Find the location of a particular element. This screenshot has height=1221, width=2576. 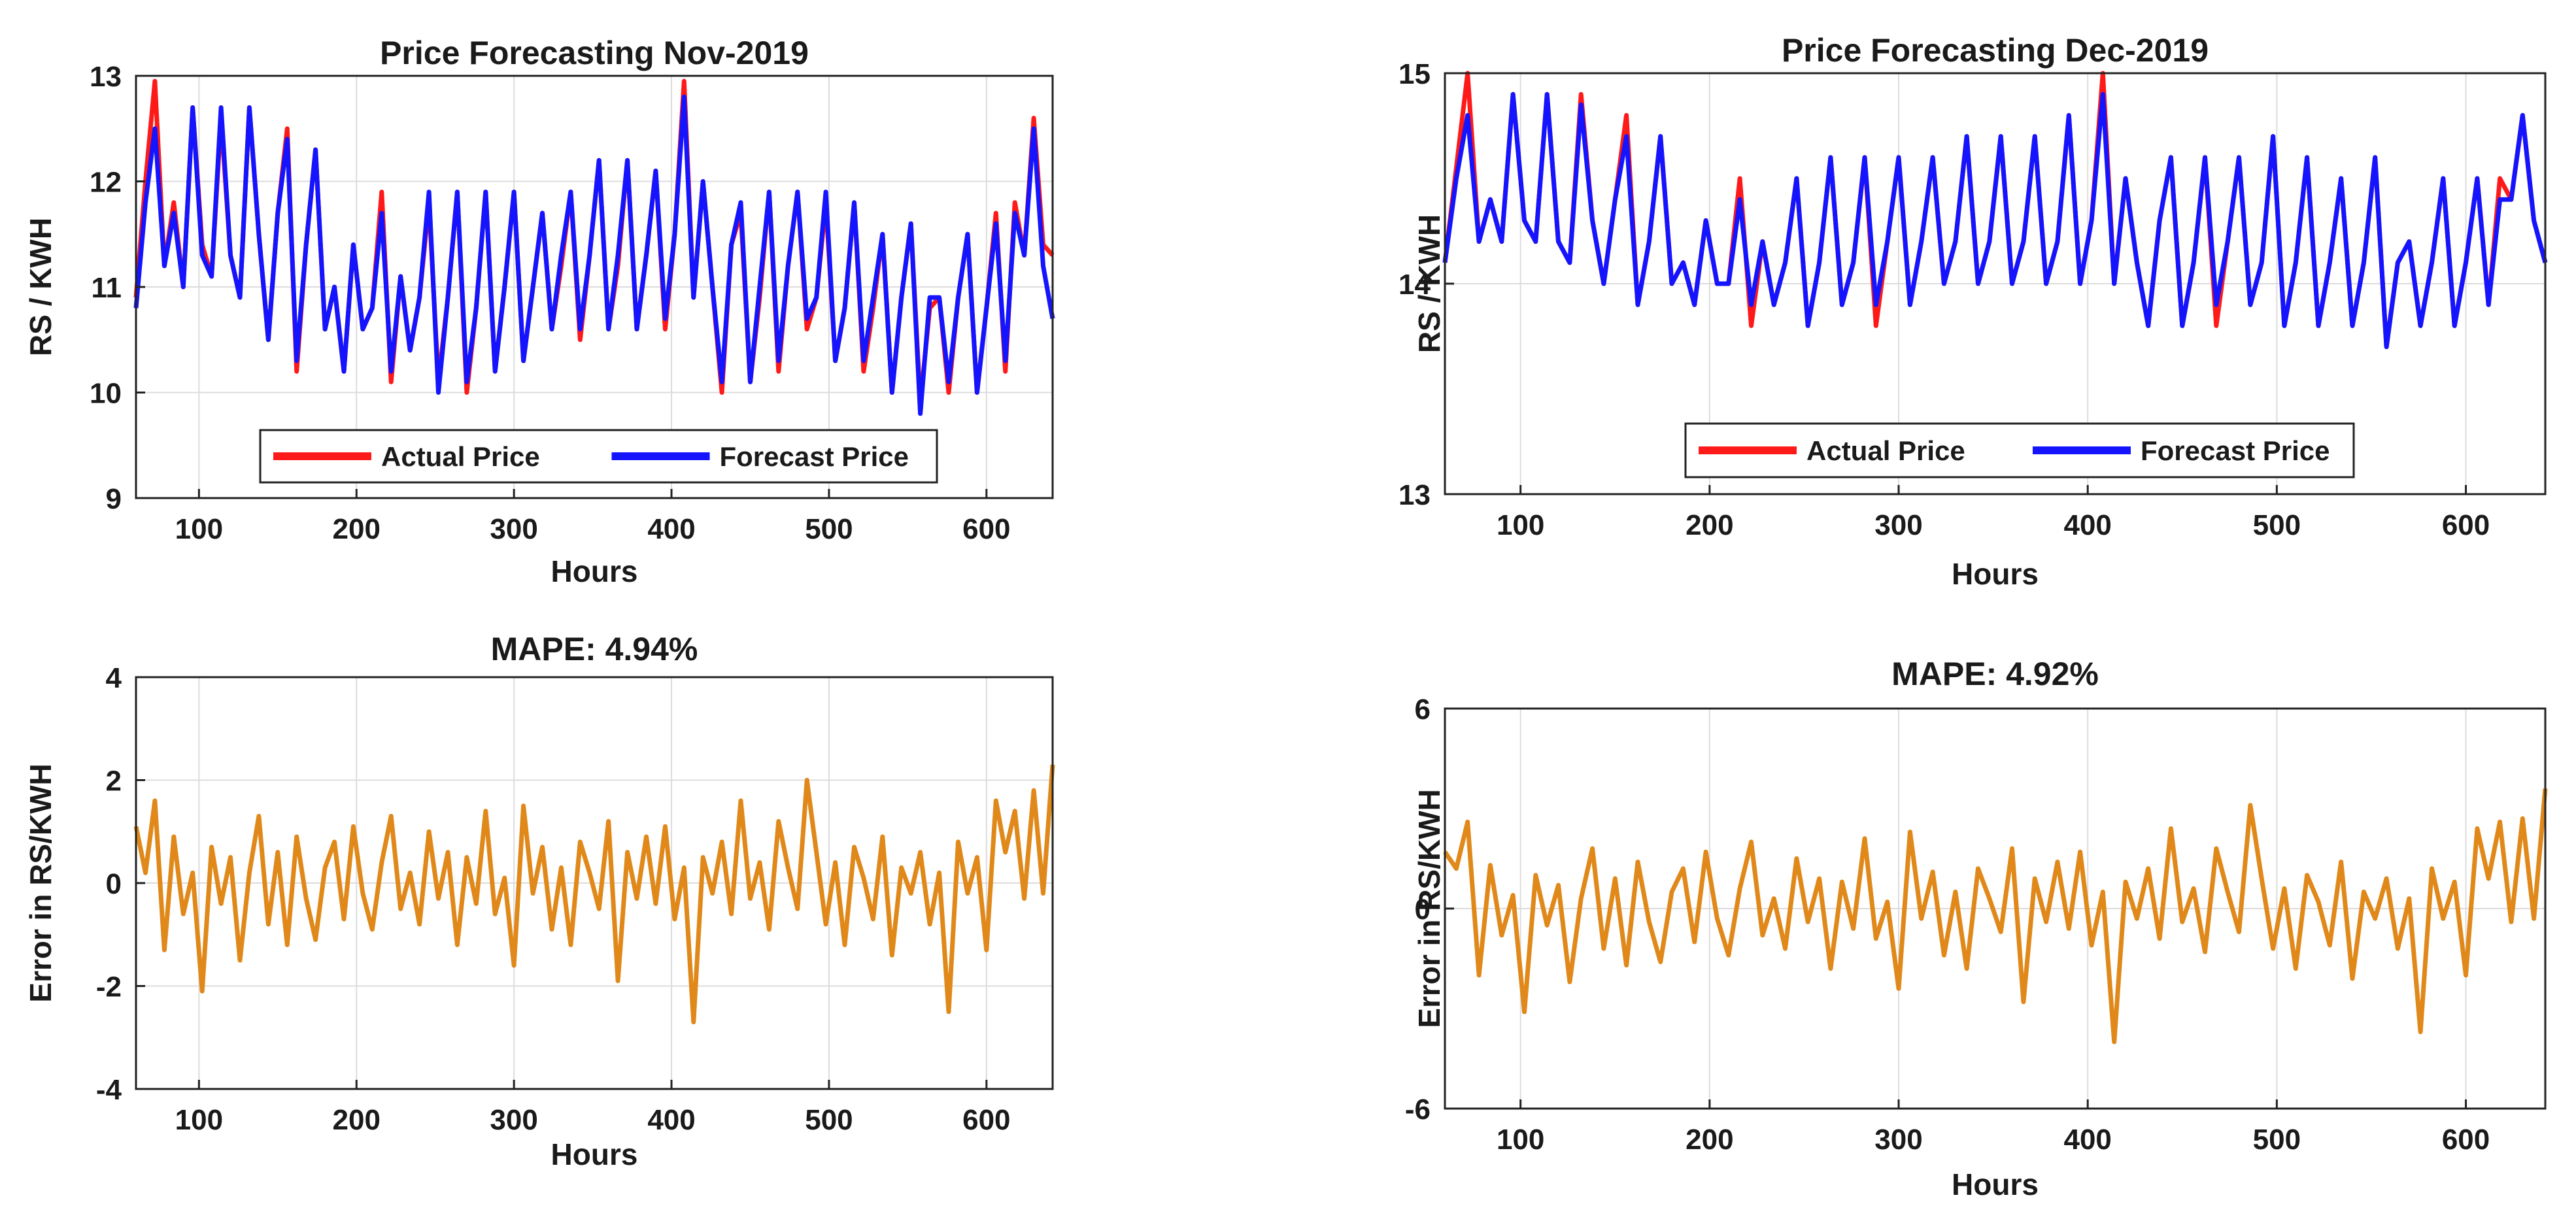

y-tick-label: -6 is located at coordinates (1418, 1110).